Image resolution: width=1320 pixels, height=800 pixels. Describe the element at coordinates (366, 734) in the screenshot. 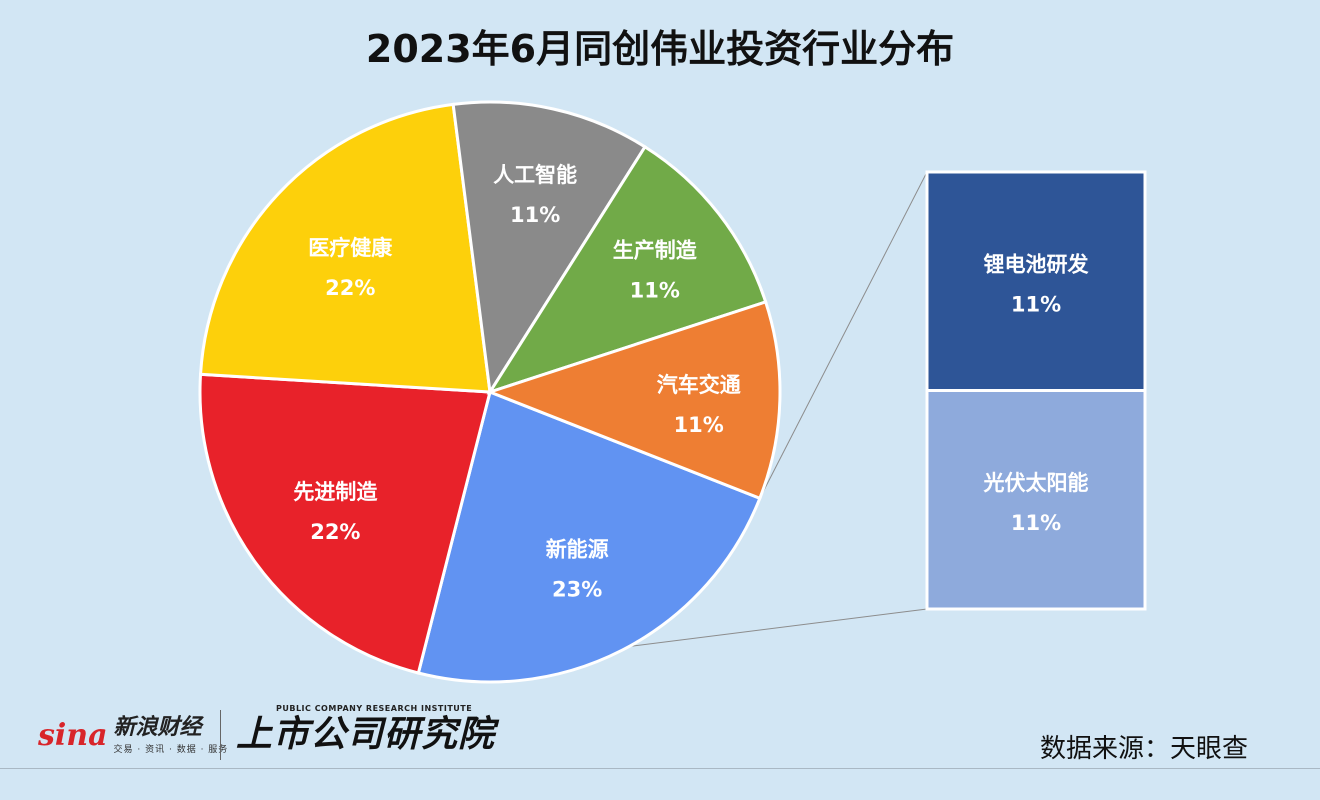

I see `institute-name-cn: 上市公司研究院` at that location.